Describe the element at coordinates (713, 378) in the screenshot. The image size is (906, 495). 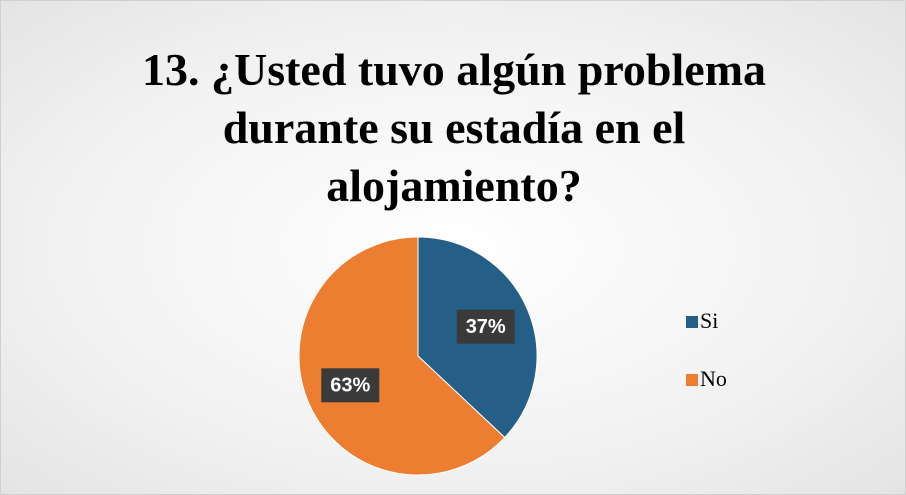
I see `legend-label: No` at that location.